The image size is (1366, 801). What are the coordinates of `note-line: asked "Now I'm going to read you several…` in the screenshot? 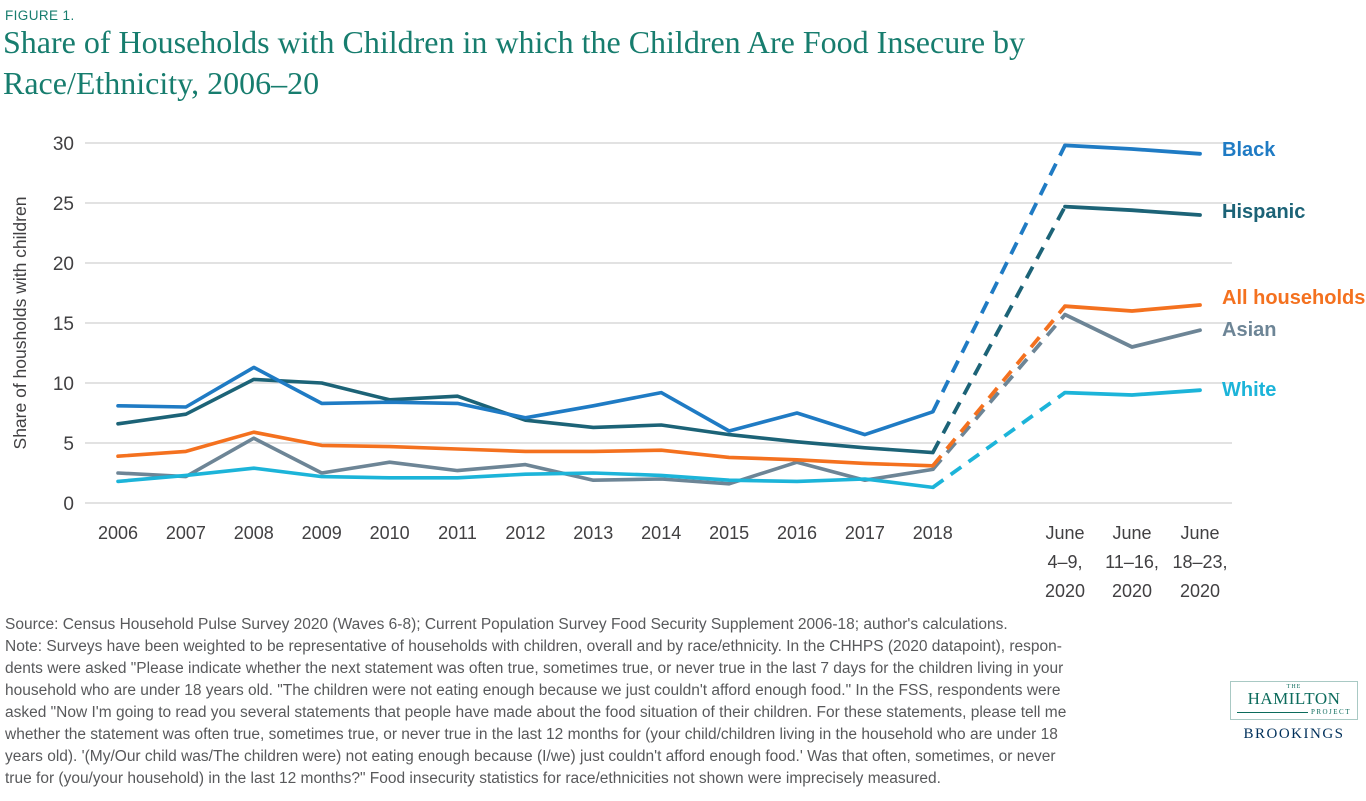 It's located at (536, 712).